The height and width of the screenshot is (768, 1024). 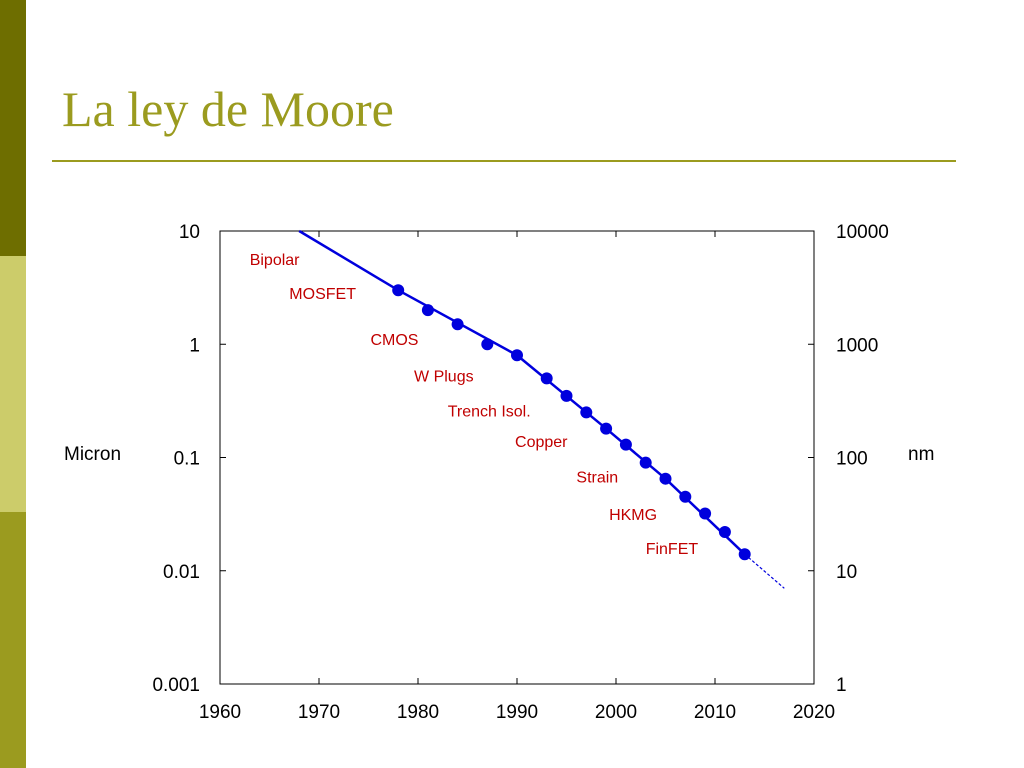 I want to click on sidebar-segment-light, so click(x=13, y=384).